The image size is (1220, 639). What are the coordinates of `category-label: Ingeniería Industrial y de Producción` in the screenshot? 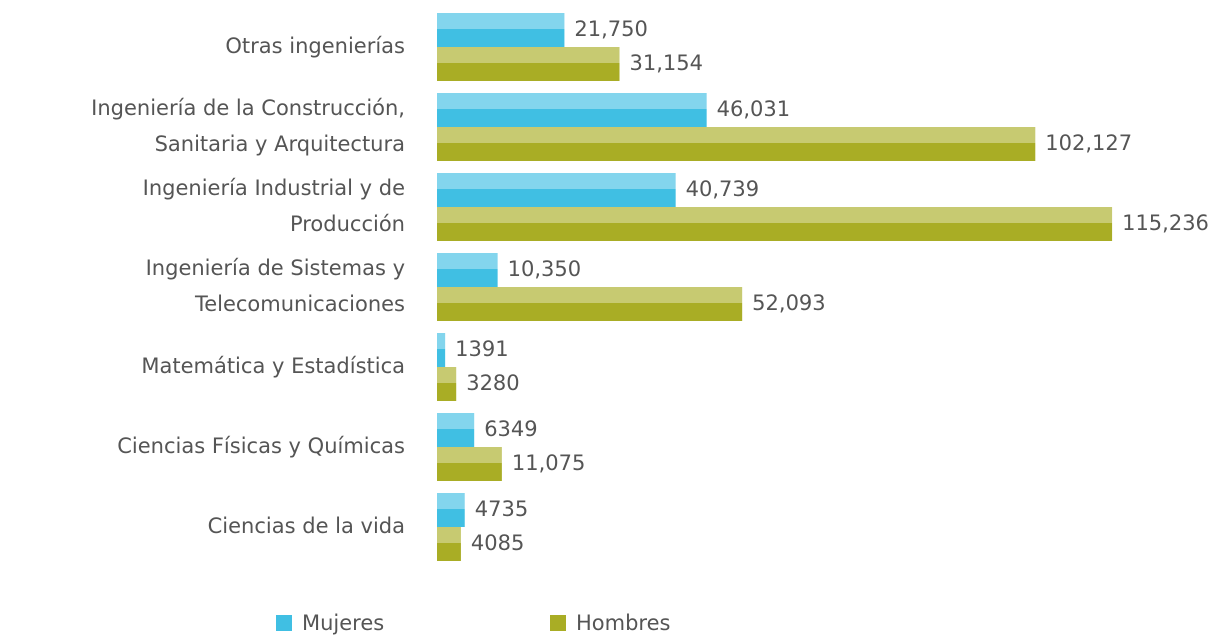 It's located at (274, 206).